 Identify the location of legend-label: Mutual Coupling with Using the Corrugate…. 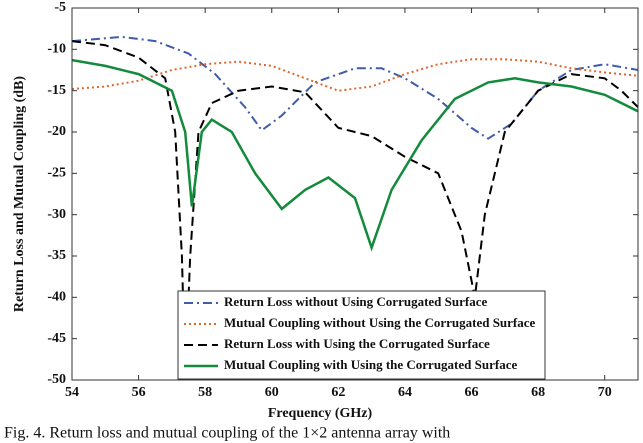
(370, 364).